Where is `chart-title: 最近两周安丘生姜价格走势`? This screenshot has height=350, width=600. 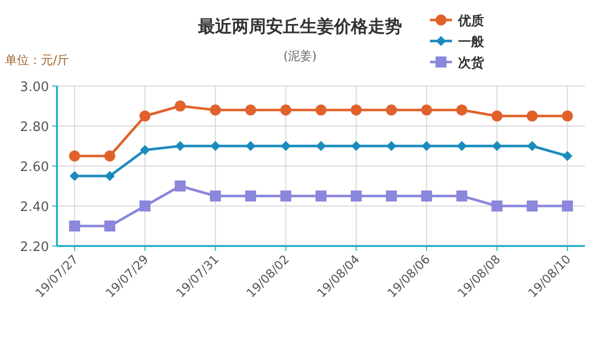 chart-title: 最近两周安丘生姜价格走势 is located at coordinates (299, 26).